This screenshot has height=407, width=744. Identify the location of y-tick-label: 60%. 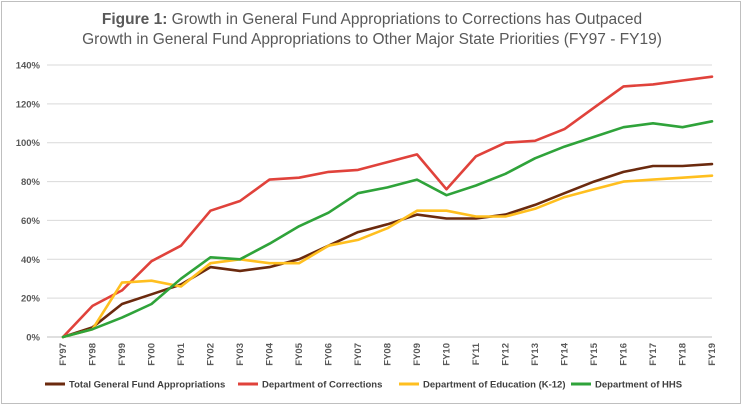
(31, 221).